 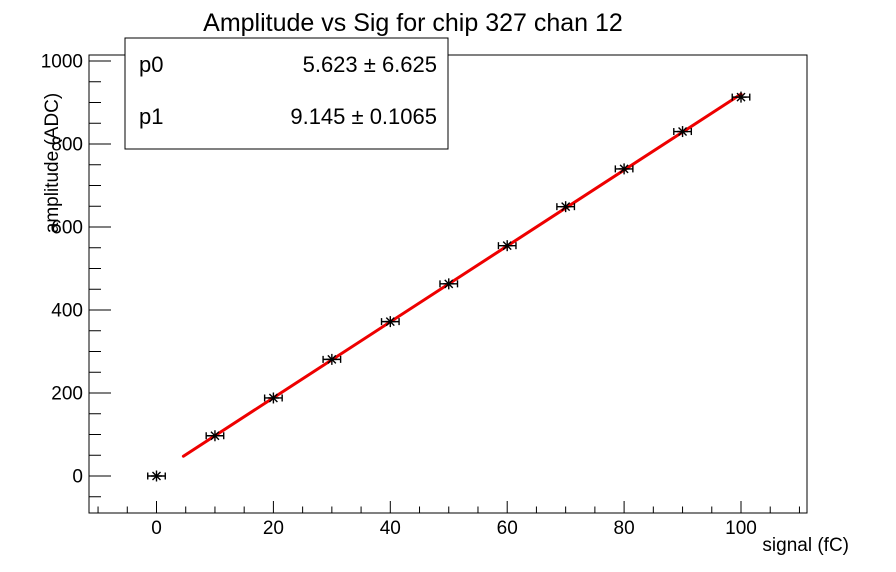 I want to click on x-axis-ticks, so click(x=448, y=507).